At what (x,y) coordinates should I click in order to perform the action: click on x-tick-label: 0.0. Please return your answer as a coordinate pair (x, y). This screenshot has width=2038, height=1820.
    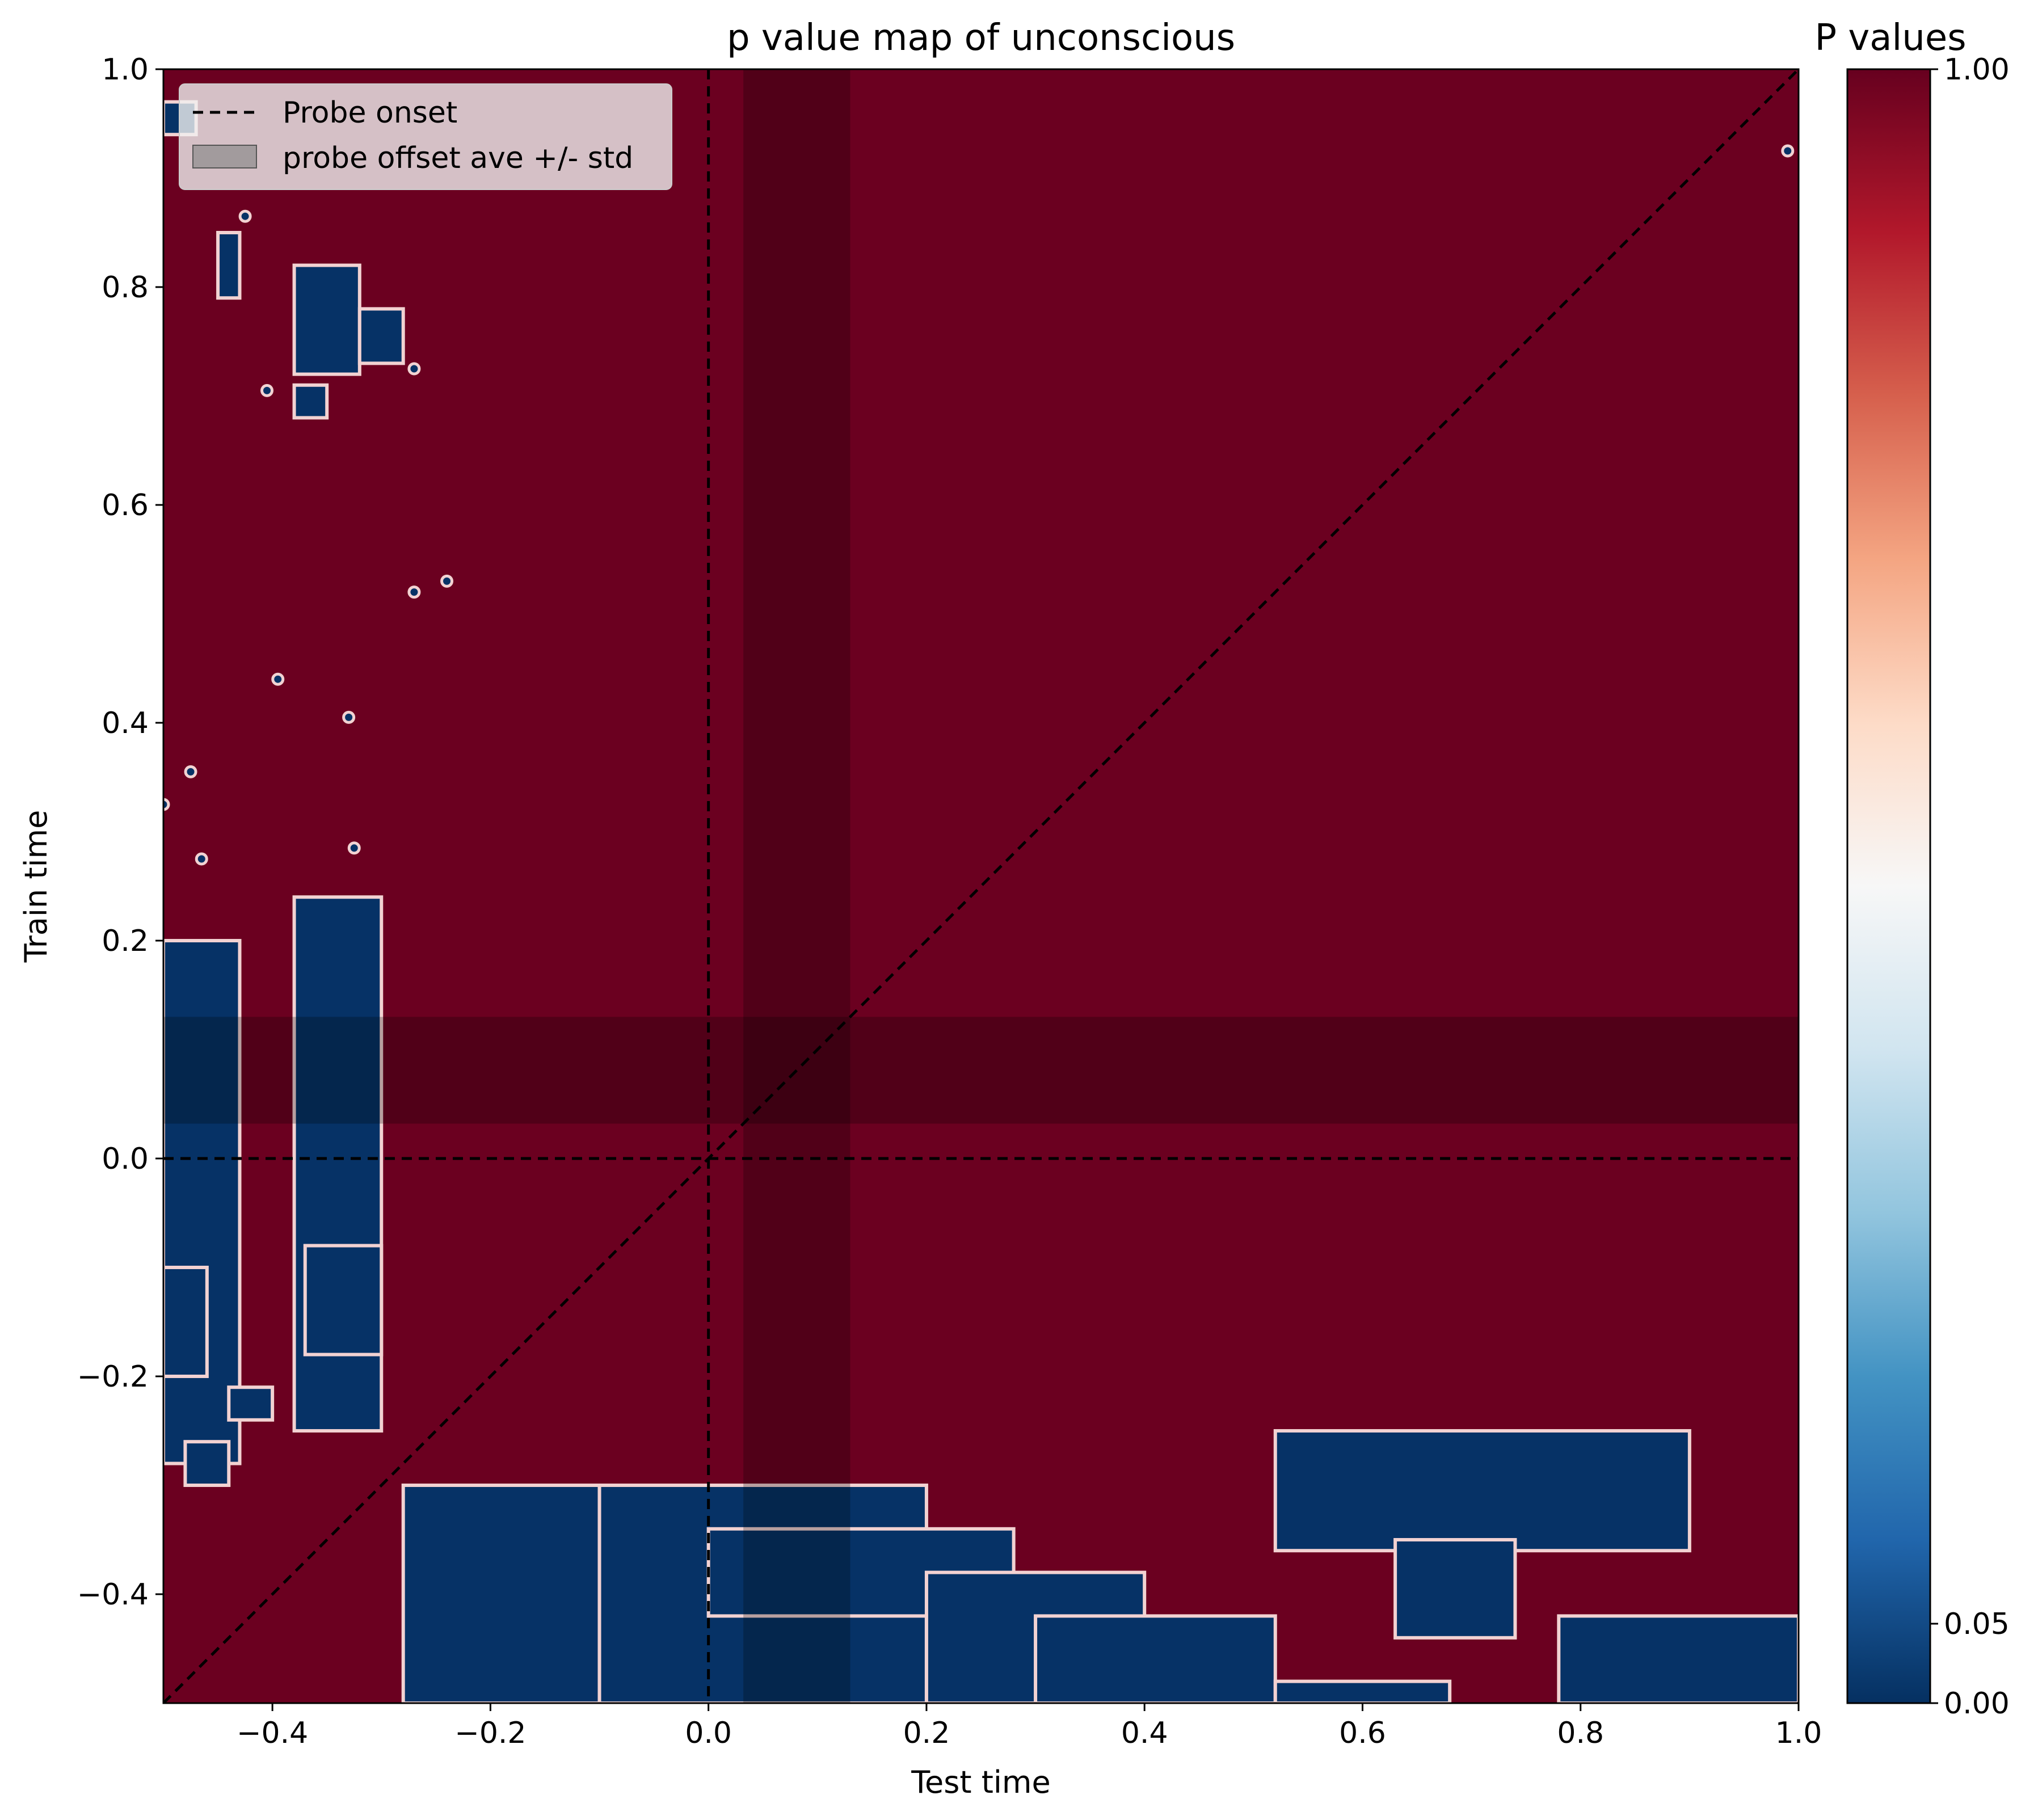
    Looking at the image, I should click on (708, 1733).